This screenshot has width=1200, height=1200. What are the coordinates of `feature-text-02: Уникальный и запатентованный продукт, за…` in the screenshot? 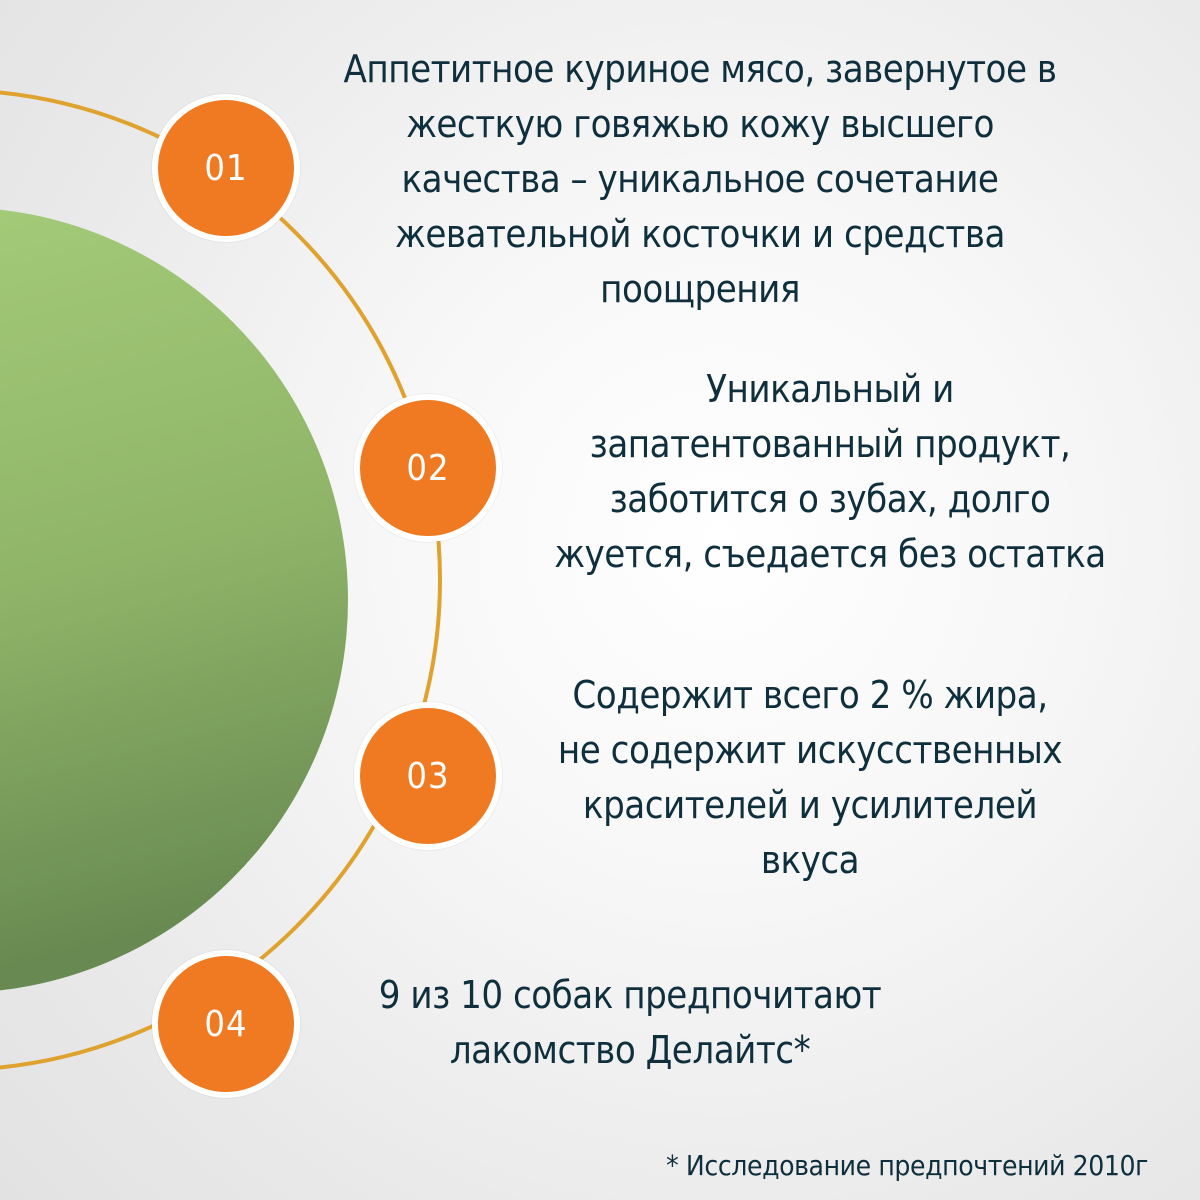 It's located at (830, 471).